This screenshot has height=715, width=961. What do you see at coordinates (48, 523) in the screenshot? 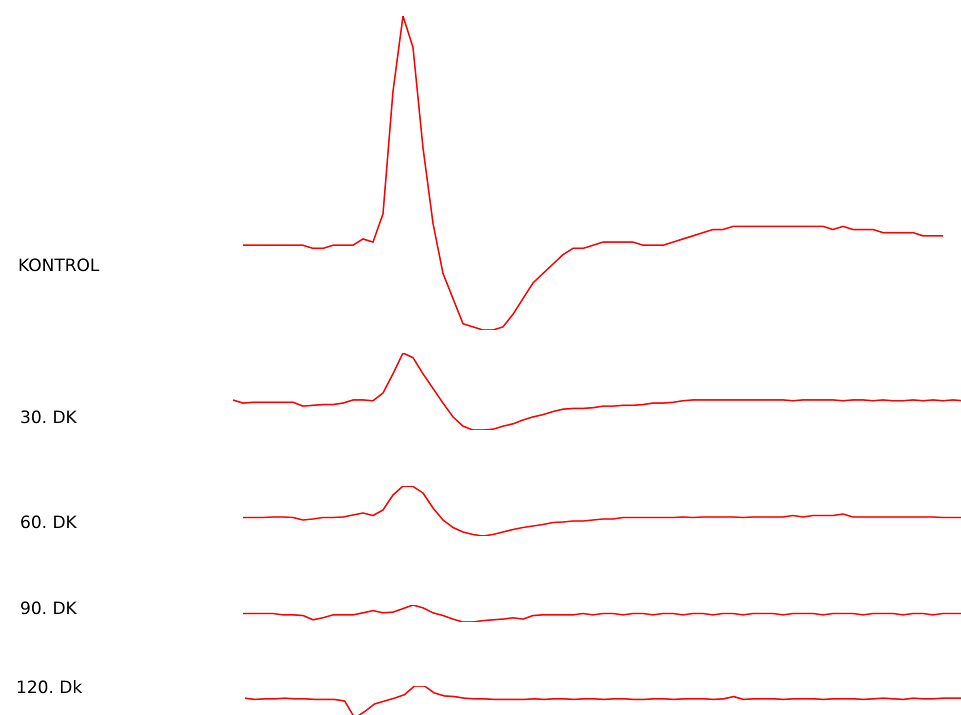
I see `y-axis-title: 60. DK` at bounding box center [48, 523].